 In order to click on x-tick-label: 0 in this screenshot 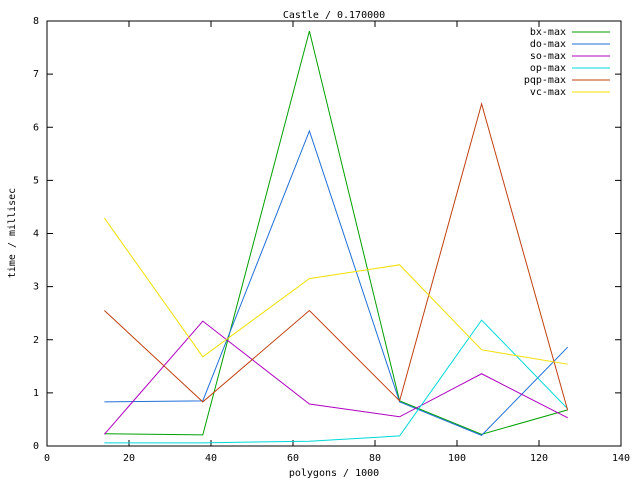, I will do `click(47, 458)`.